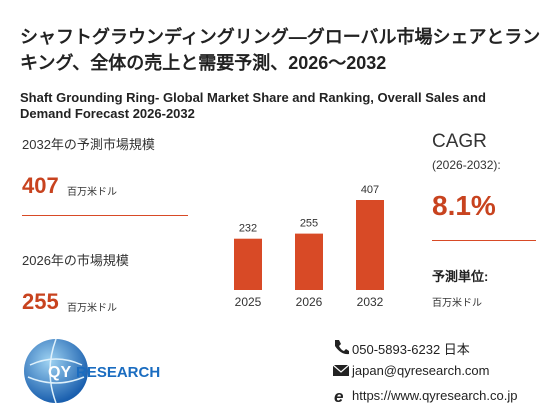 The height and width of the screenshot is (420, 560). I want to click on value-label: 407, so click(370, 190).